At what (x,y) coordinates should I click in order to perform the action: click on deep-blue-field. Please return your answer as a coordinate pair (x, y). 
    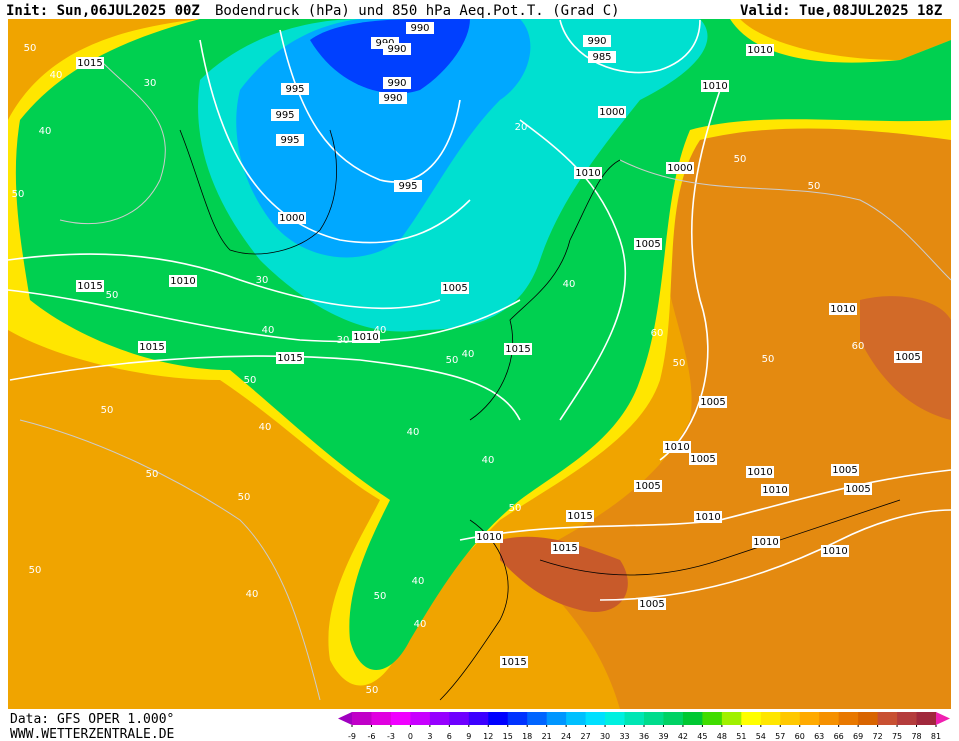
    Looking at the image, I should click on (390, 56).